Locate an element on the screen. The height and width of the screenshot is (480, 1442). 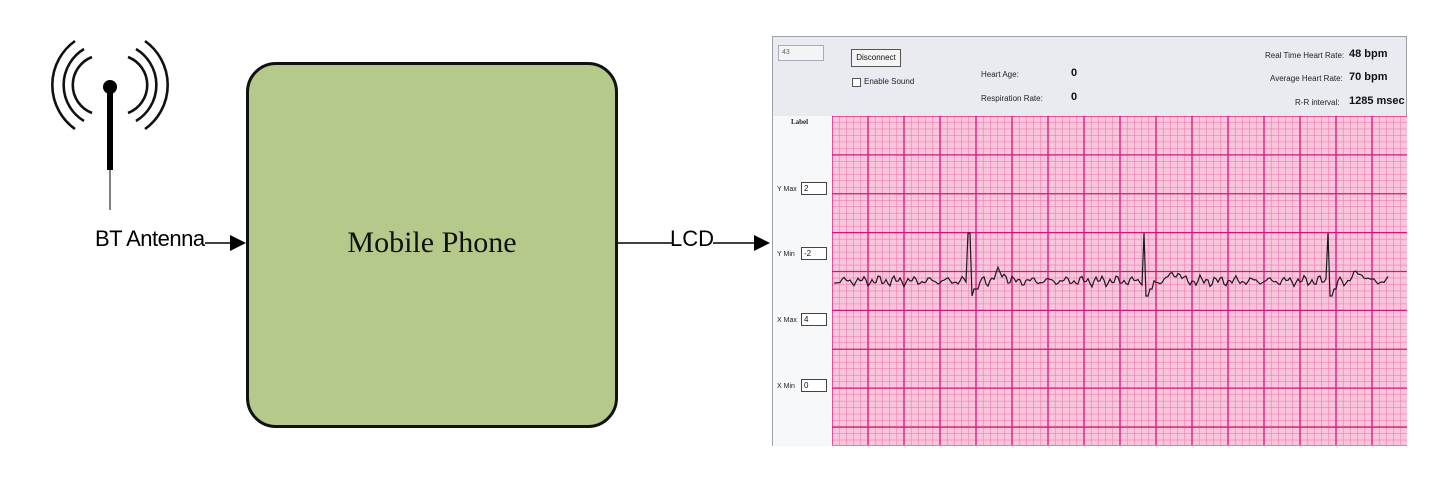
avg-heart-rate-label: Average Heart Rate: is located at coordinates (1306, 78).